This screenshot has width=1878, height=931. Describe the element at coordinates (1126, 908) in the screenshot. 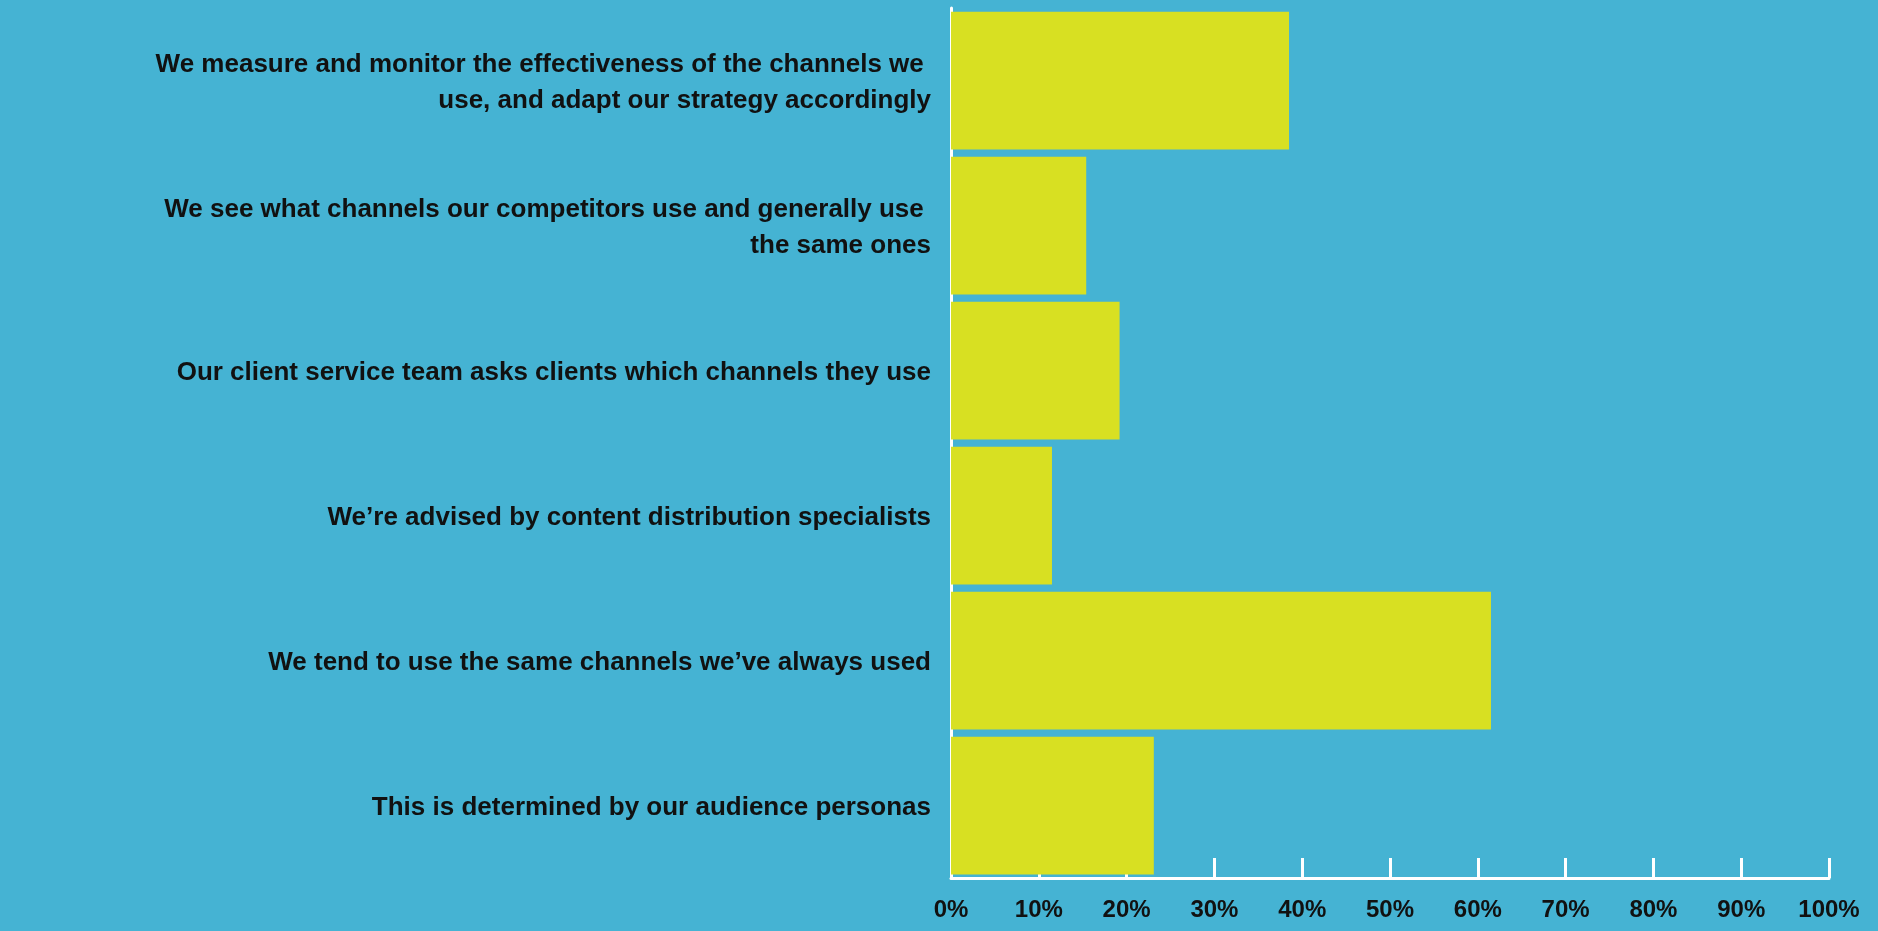

I see `x-tick-label: 20%` at that location.